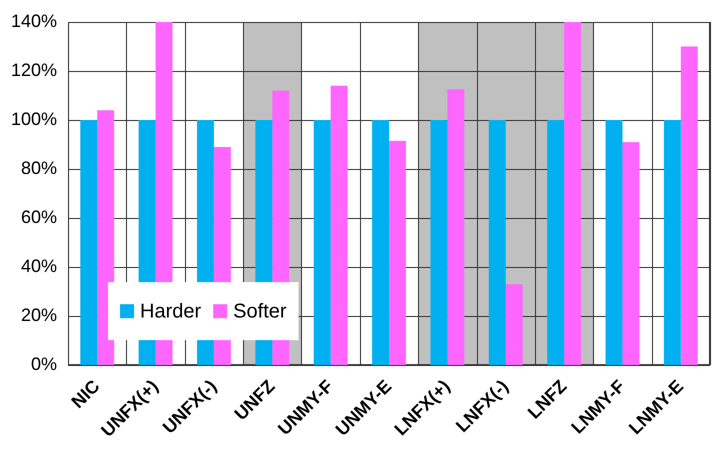 The height and width of the screenshot is (453, 722). Describe the element at coordinates (39, 168) in the screenshot. I see `y-tick-label: 80%` at that location.